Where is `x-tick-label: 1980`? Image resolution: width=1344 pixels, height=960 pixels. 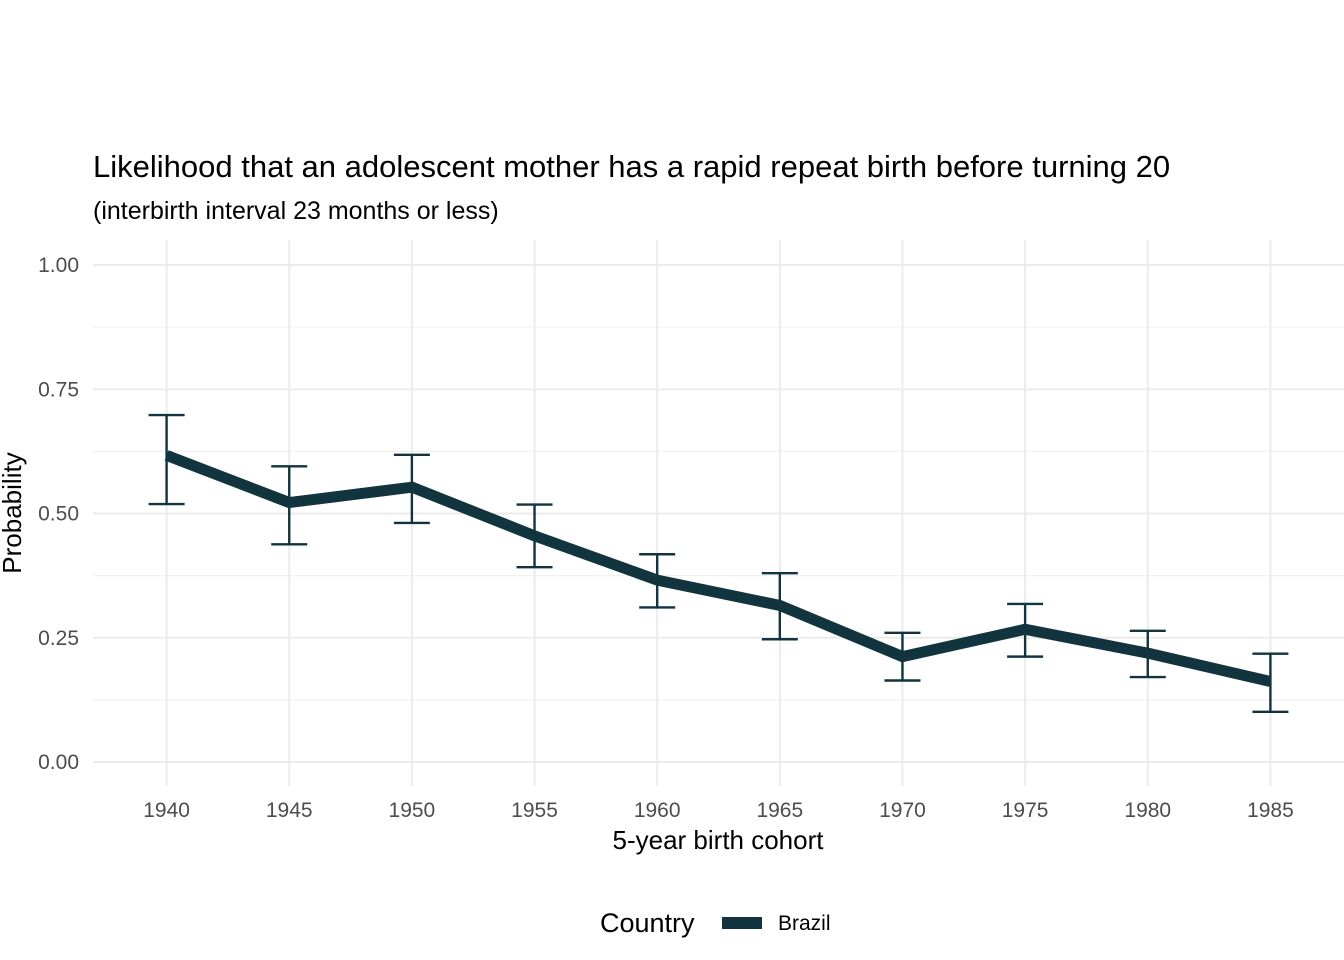 x-tick-label: 1980 is located at coordinates (1147, 810).